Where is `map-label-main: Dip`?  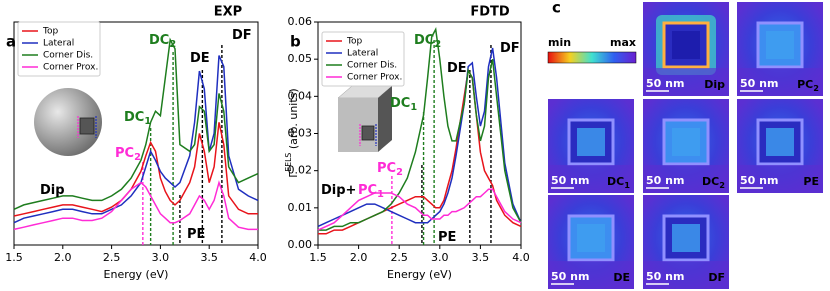 map-label-main: Dip is located at coordinates (714, 84).